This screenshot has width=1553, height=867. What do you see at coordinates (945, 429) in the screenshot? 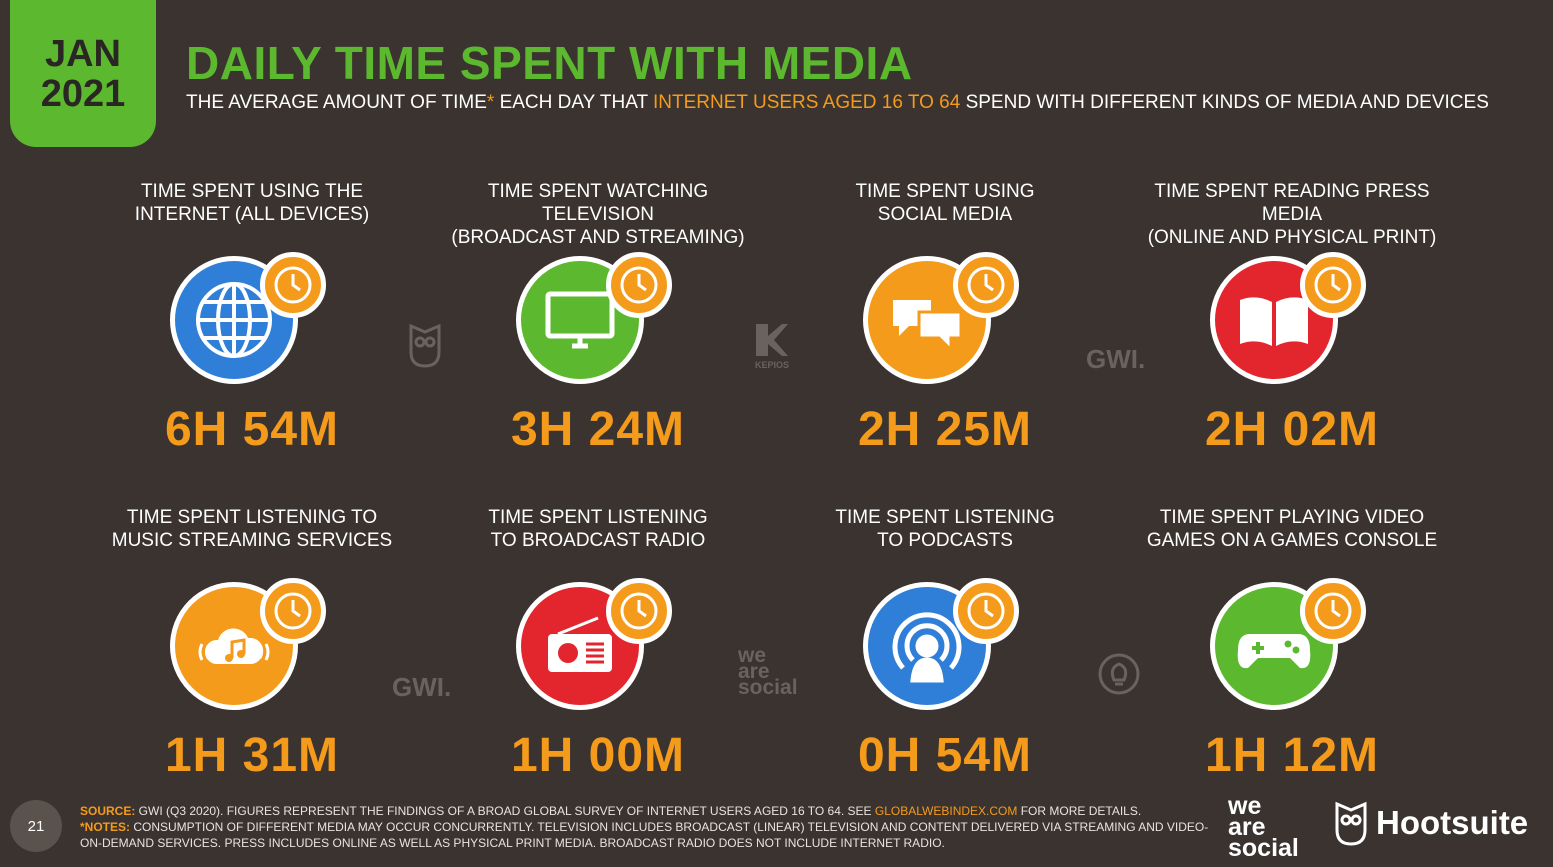
I see `card-value: 2H 25M` at bounding box center [945, 429].